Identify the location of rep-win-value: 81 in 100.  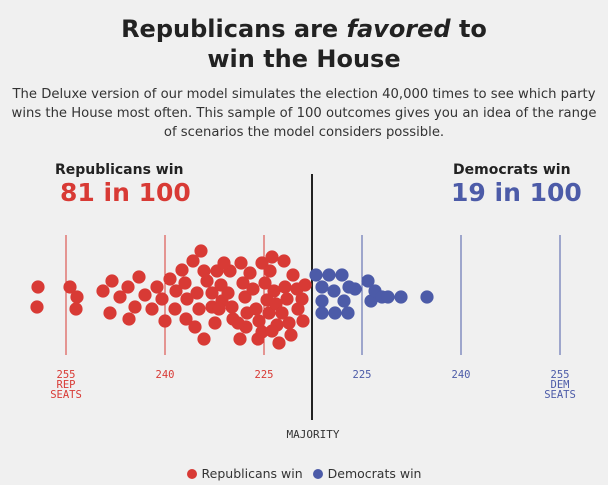
(125, 192).